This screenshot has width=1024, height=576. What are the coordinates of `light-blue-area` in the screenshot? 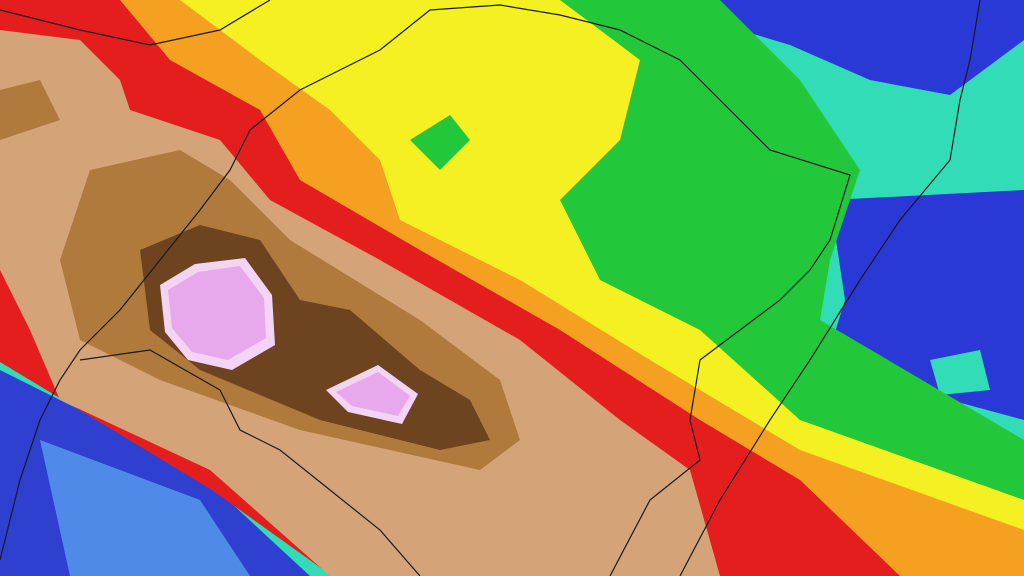 It's located at (145, 508).